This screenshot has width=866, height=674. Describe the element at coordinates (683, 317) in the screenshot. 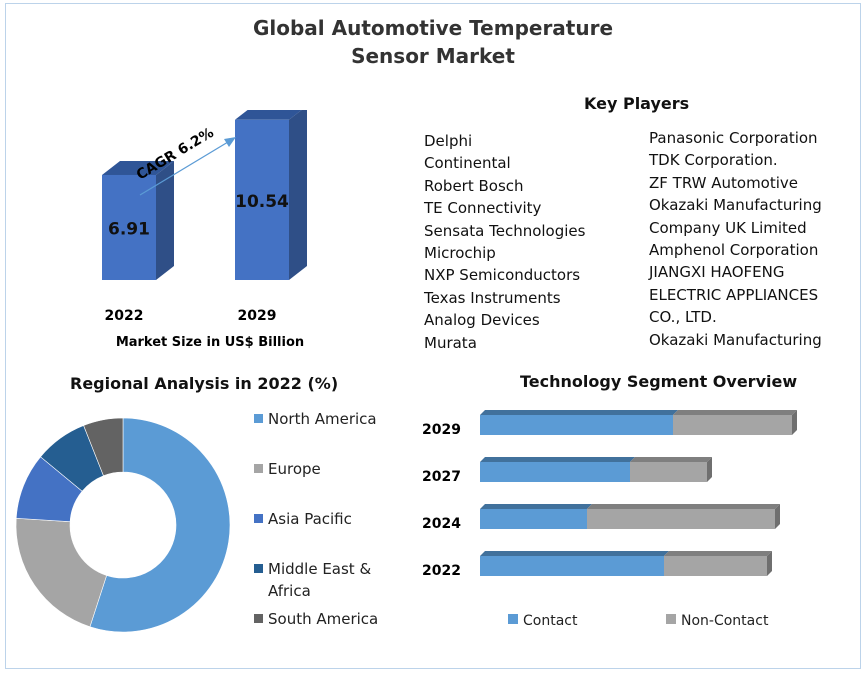

I see `key-player: CO., LTD.` at that location.